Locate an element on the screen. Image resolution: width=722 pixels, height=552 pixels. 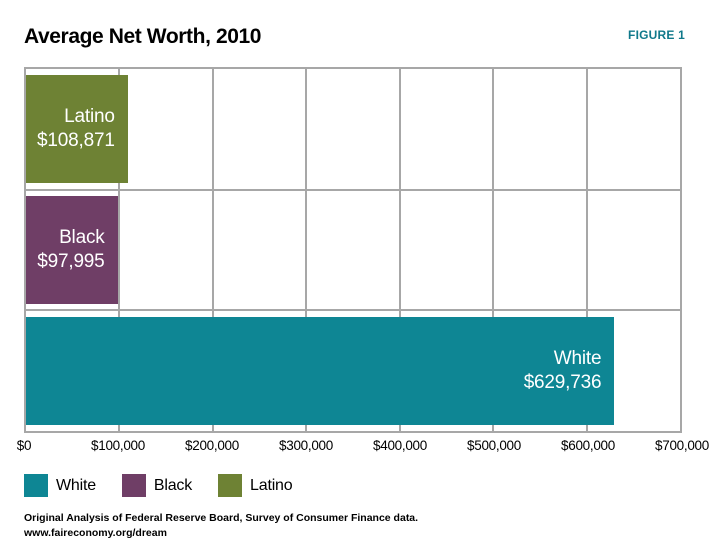
bar-black: Black $97,995 is located at coordinates (72, 250).